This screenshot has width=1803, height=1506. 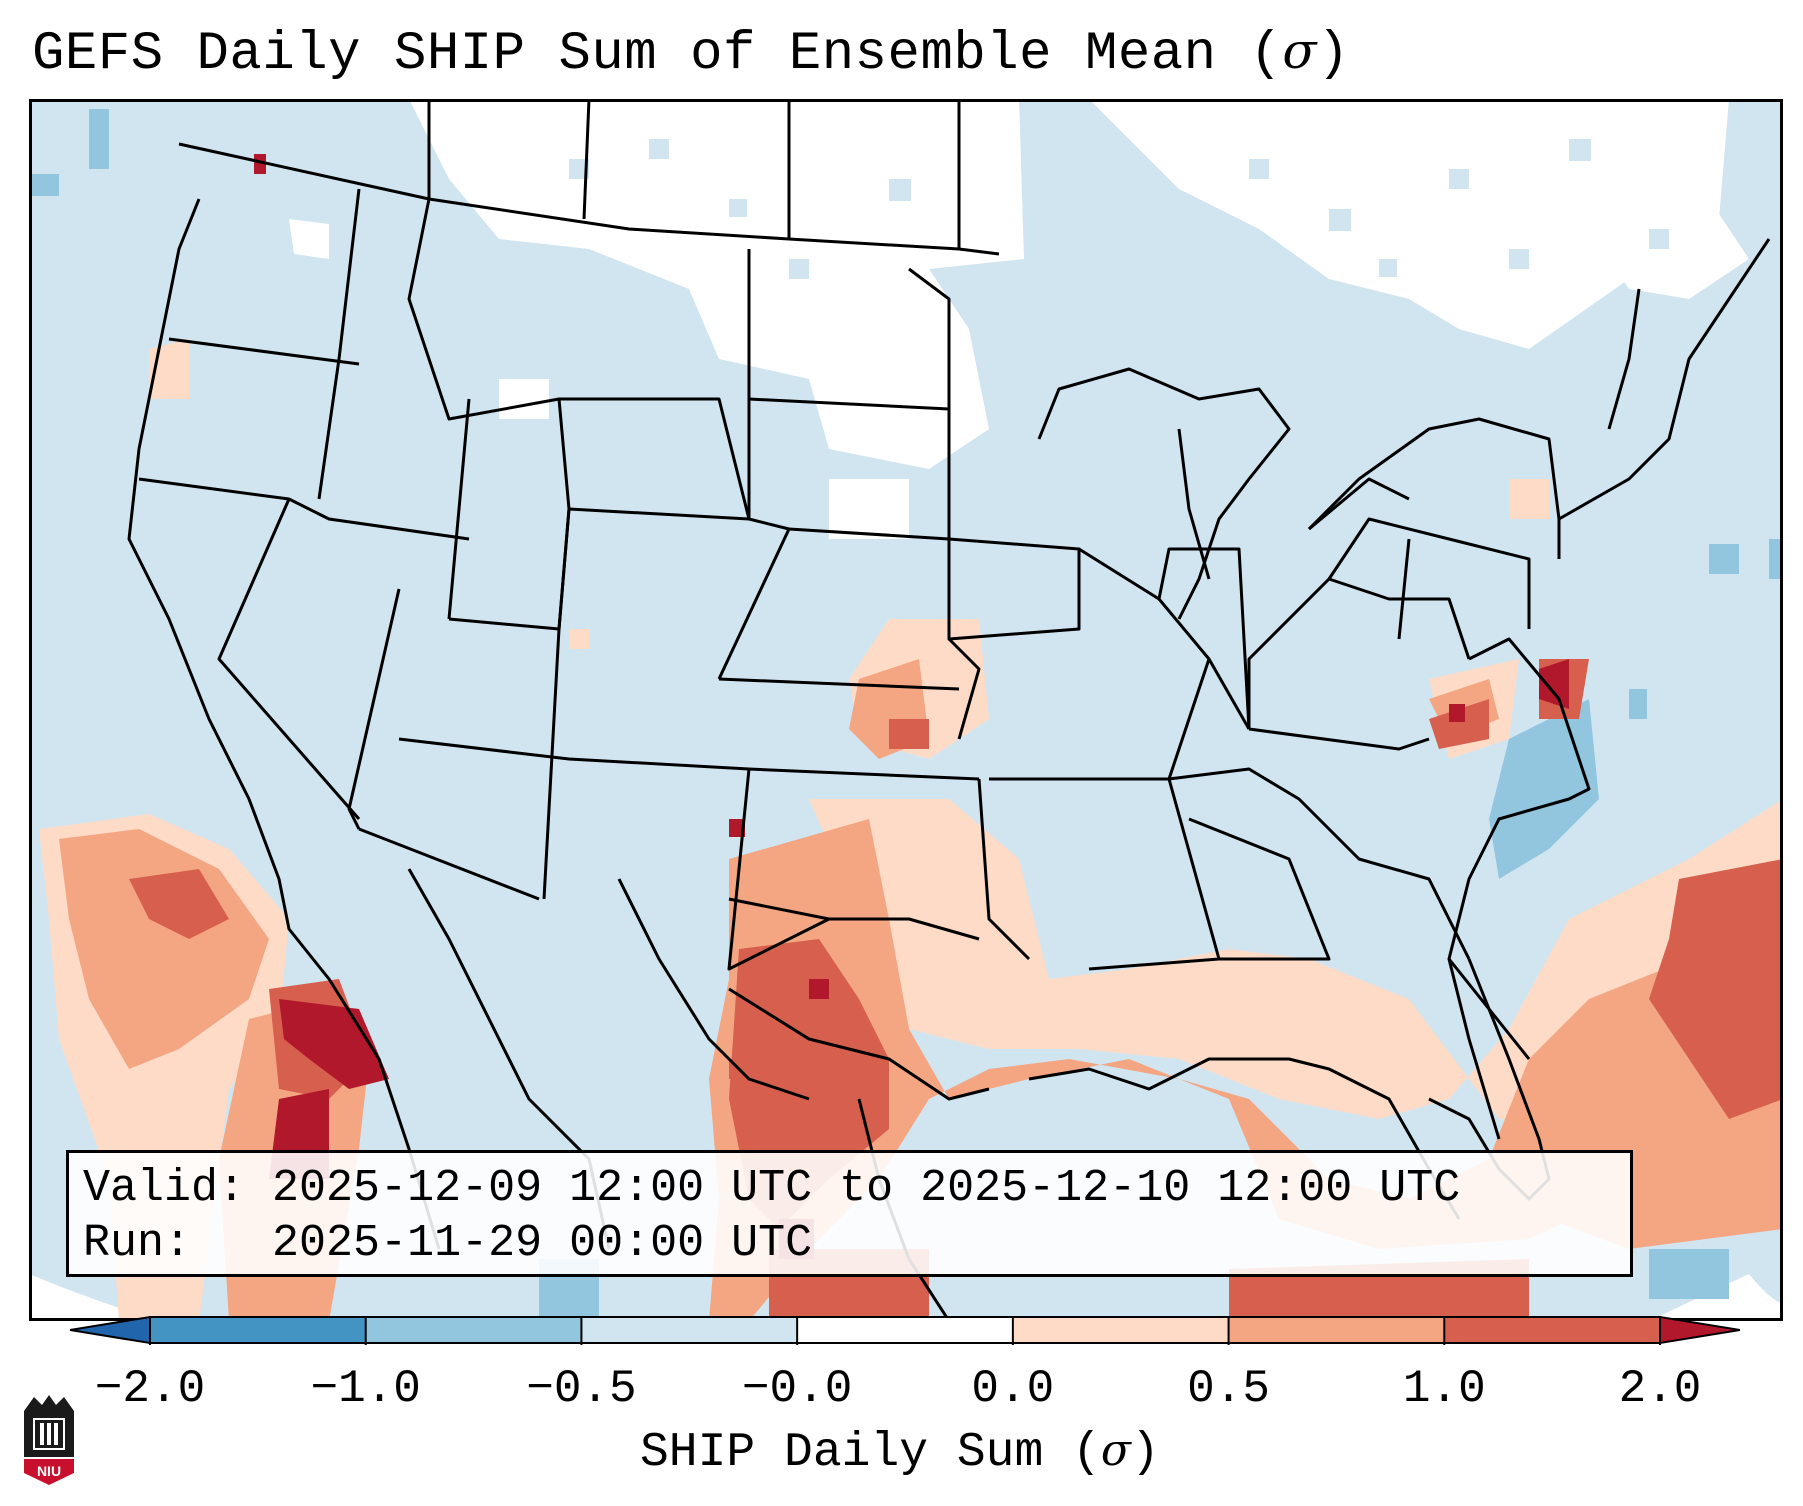 I want to click on title-sigma: σ, so click(x=1300, y=51).